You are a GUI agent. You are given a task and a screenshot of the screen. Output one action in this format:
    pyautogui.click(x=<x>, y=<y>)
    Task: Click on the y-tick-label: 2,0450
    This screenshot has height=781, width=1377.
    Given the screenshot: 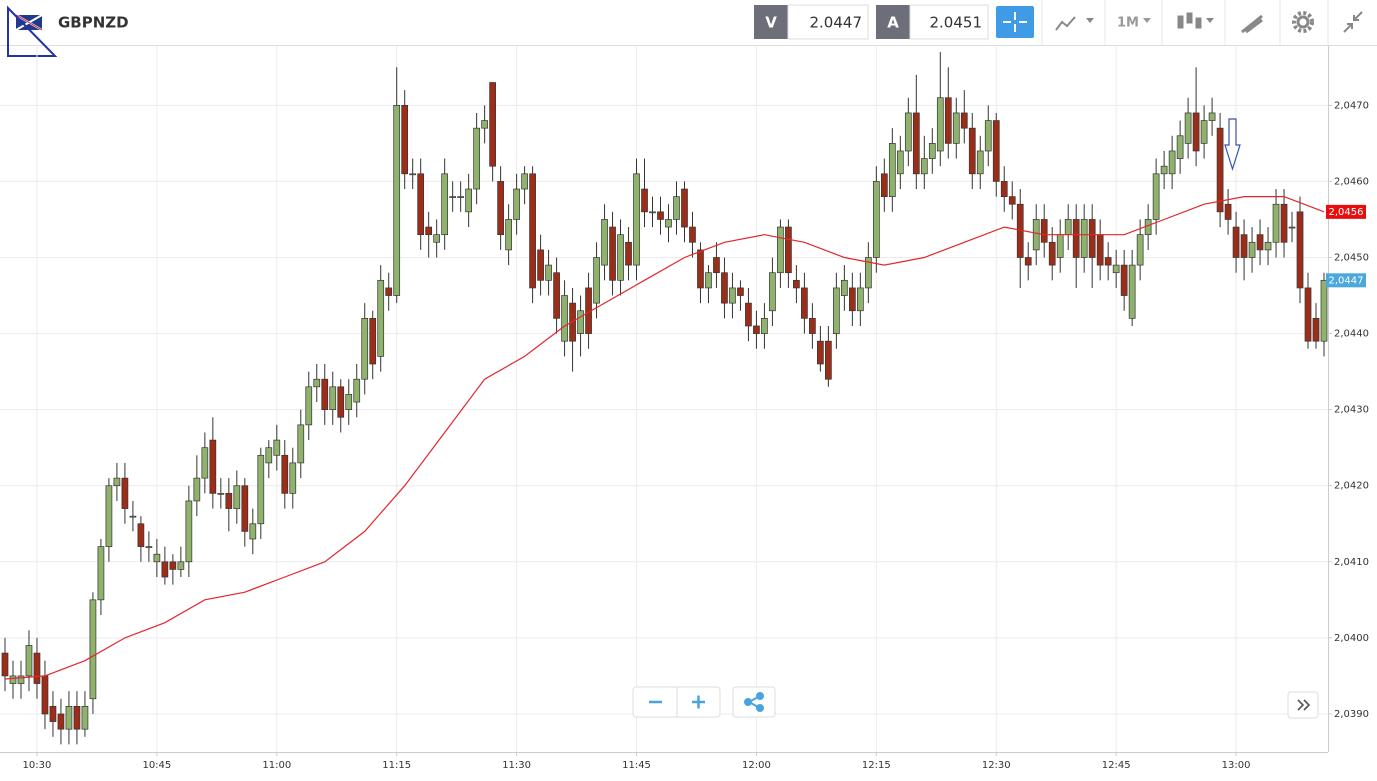 What is the action you would take?
    pyautogui.click(x=1351, y=257)
    